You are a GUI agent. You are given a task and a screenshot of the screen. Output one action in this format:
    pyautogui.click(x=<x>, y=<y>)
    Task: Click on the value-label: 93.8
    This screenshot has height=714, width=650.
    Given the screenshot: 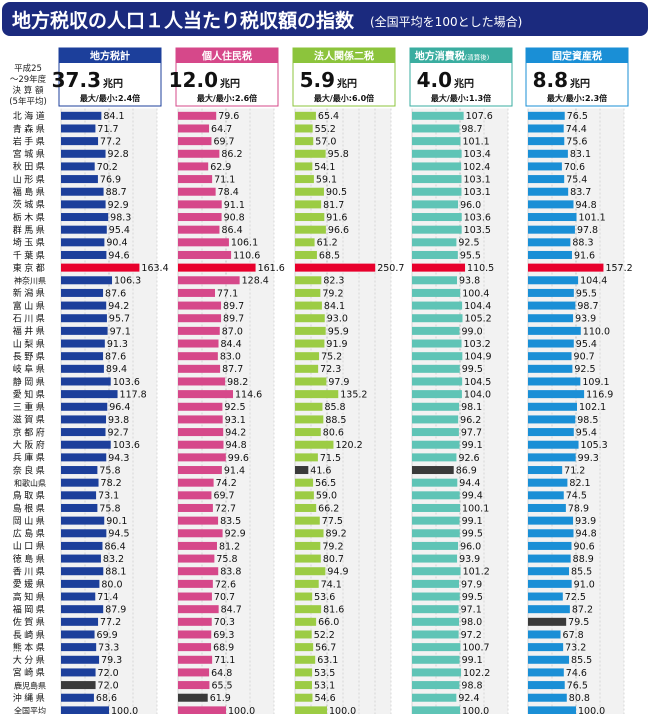 What is the action you would take?
    pyautogui.click(x=469, y=281)
    